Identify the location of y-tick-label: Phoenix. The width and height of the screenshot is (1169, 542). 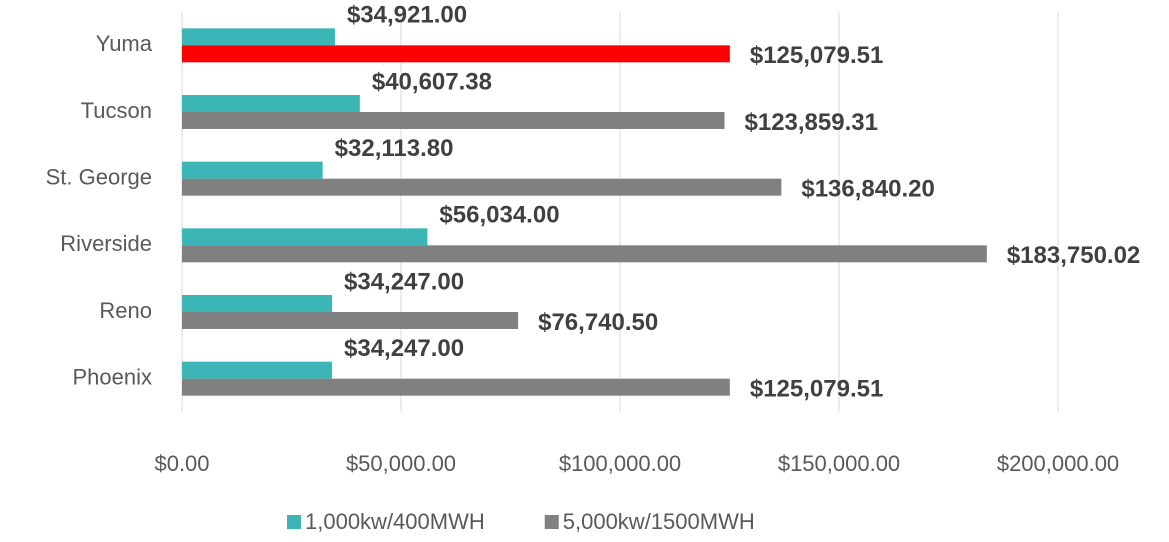
(112, 376).